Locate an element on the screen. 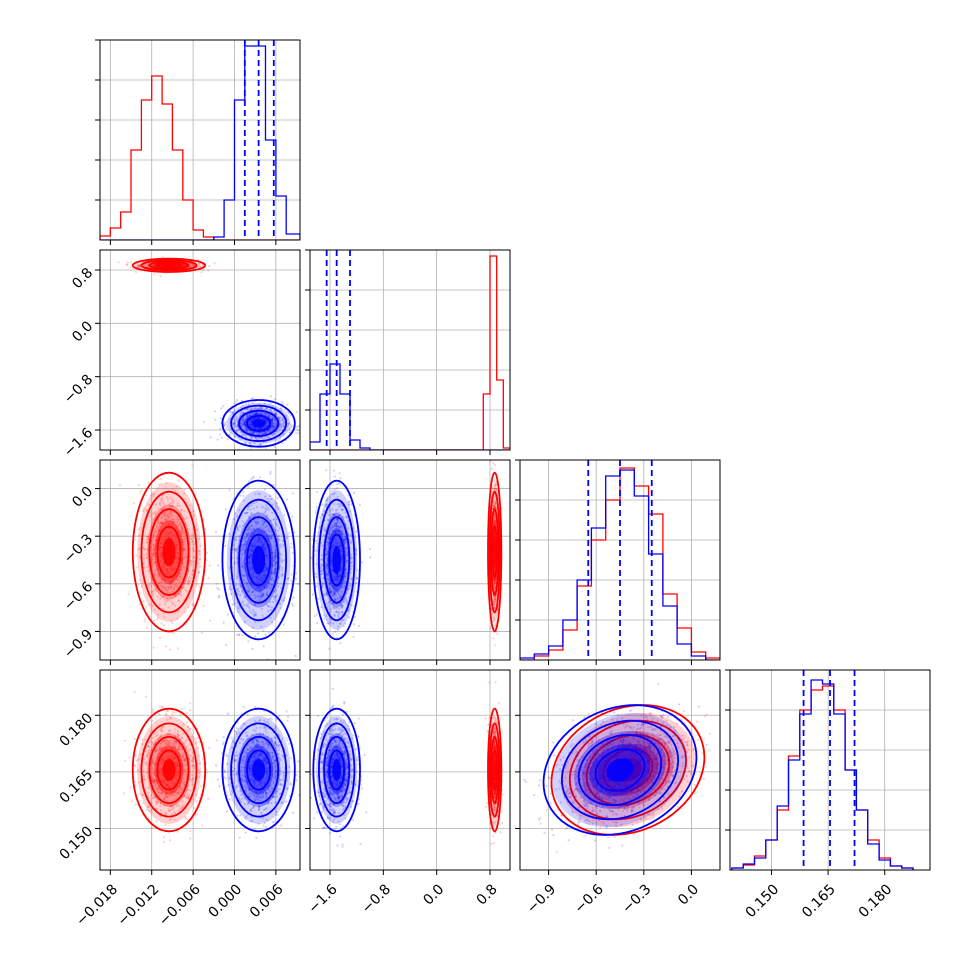 Image resolution: width=970 pixels, height=970 pixels. contour-line-red is located at coordinates (169, 552).